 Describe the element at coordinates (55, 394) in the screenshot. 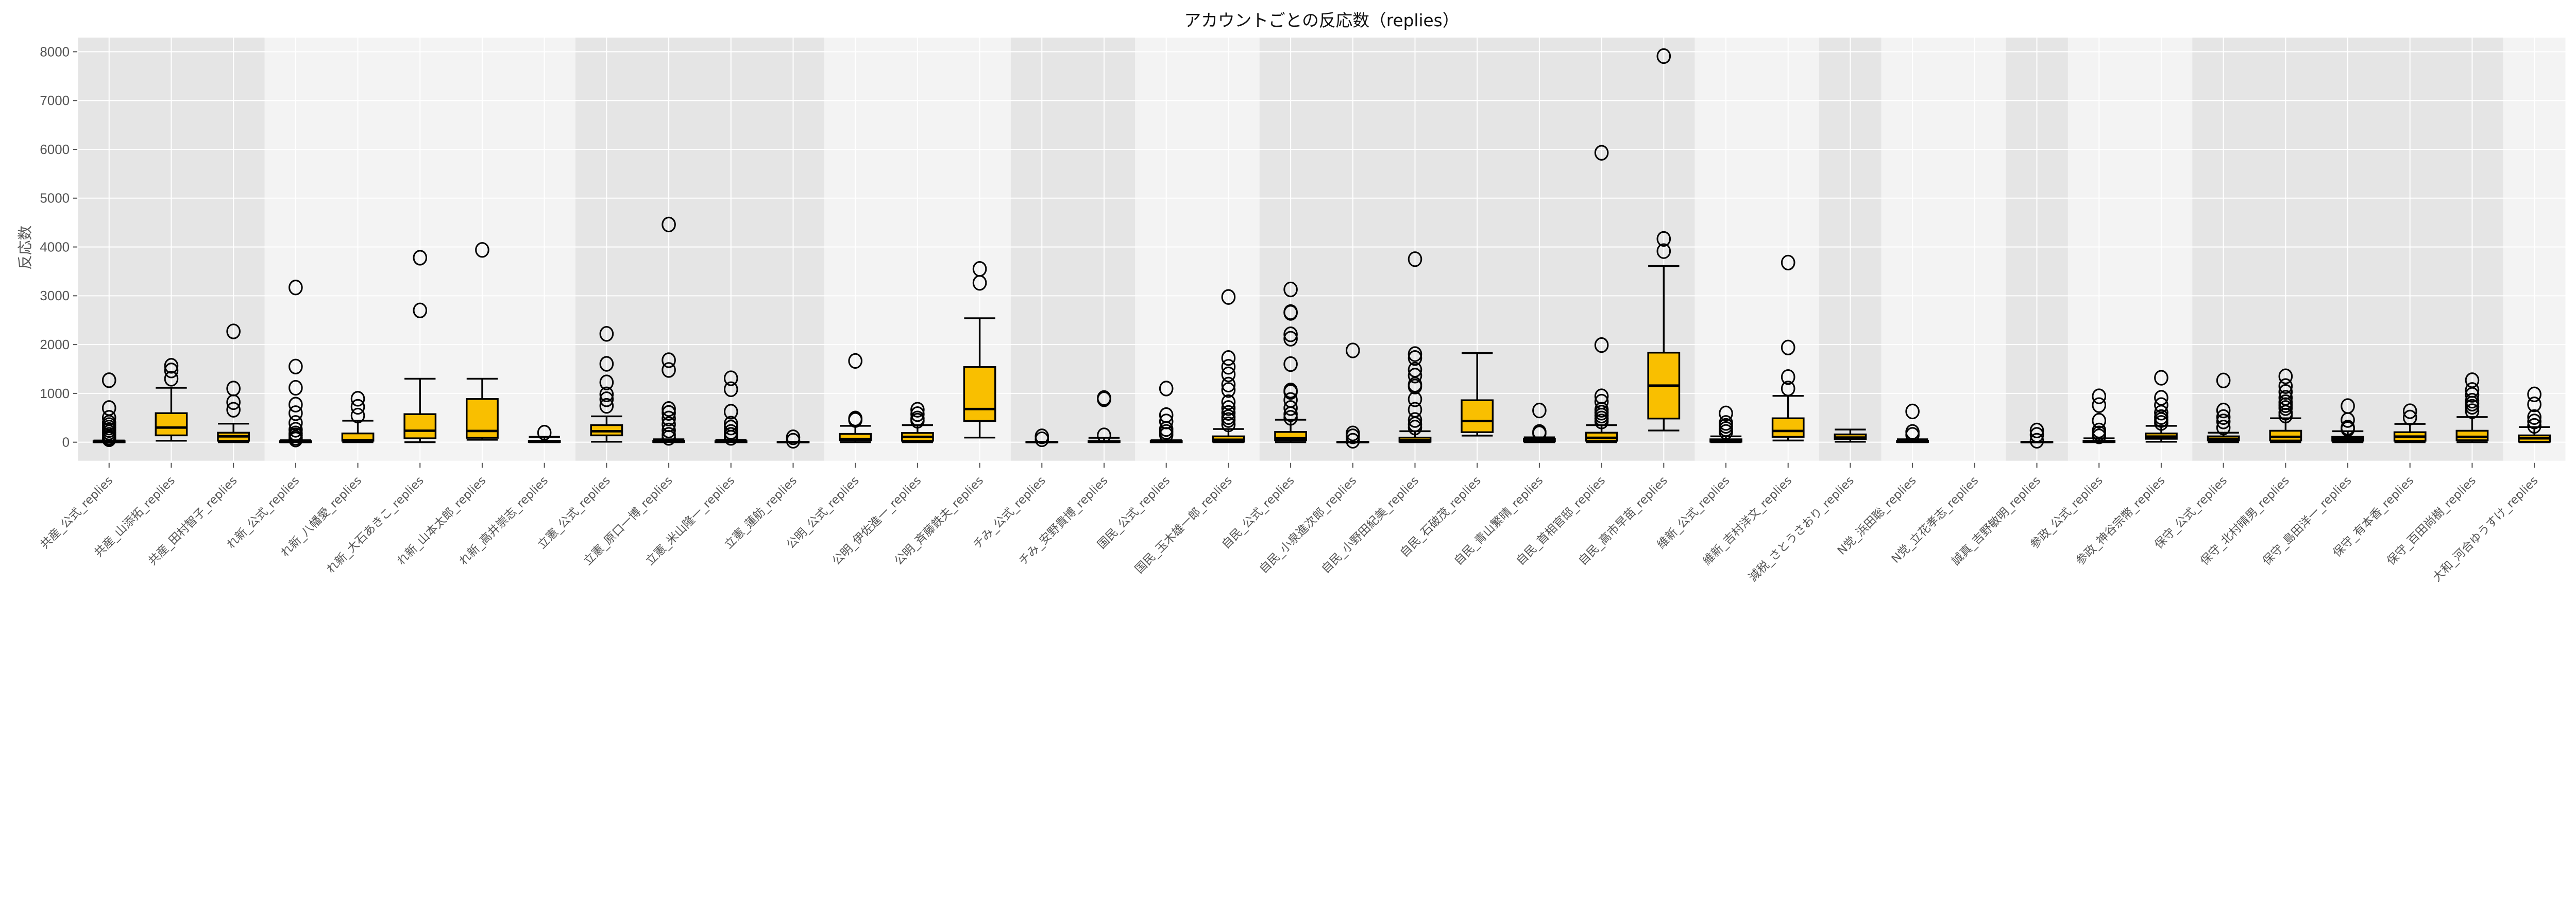

I see `y-tick-label: 1000` at that location.